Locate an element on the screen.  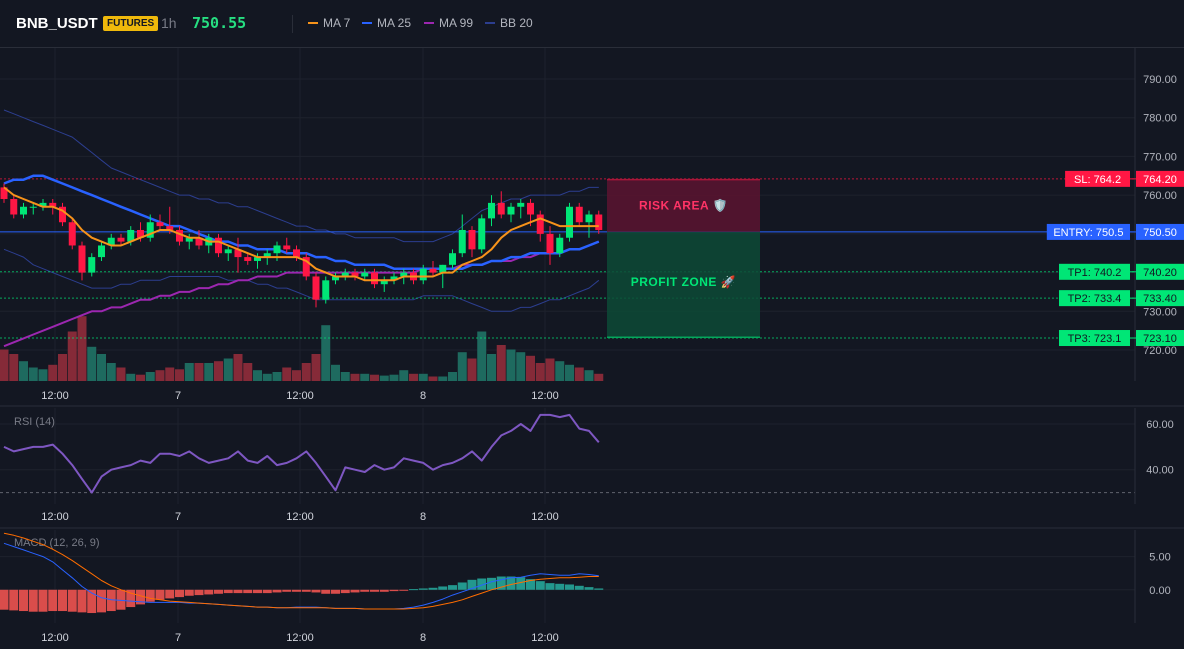
rsi-y-tick-label: 60.00 is located at coordinates (1160, 425).